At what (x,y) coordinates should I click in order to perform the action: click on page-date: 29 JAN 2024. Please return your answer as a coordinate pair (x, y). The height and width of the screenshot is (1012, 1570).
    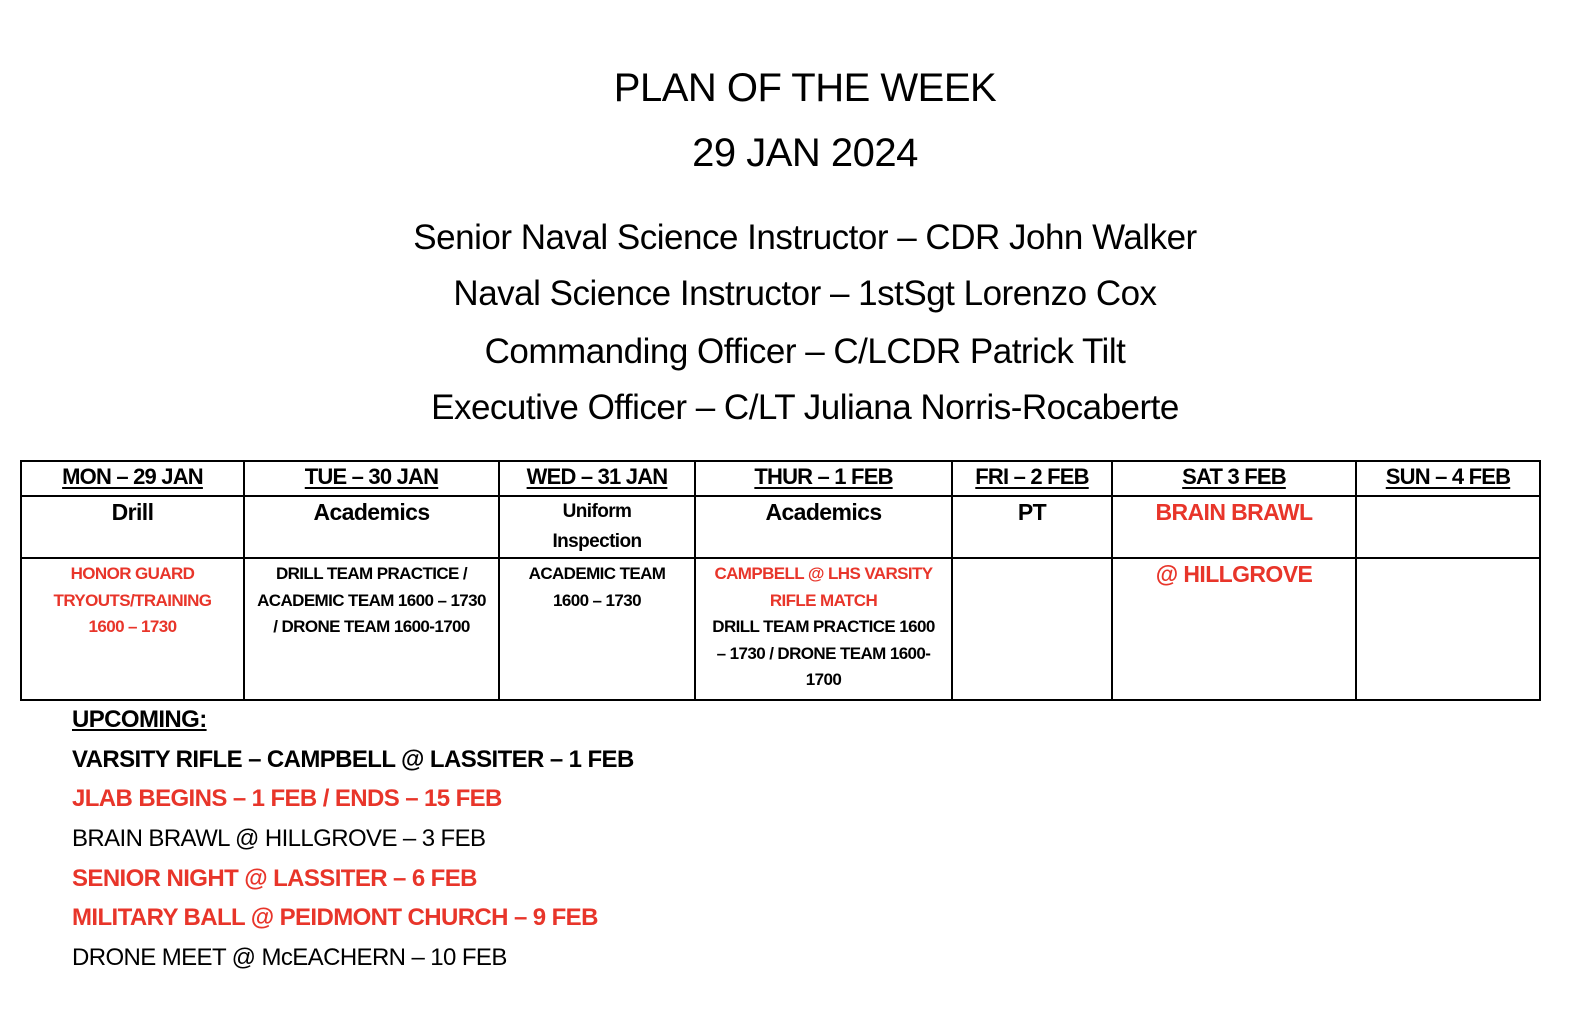
    Looking at the image, I should click on (805, 153).